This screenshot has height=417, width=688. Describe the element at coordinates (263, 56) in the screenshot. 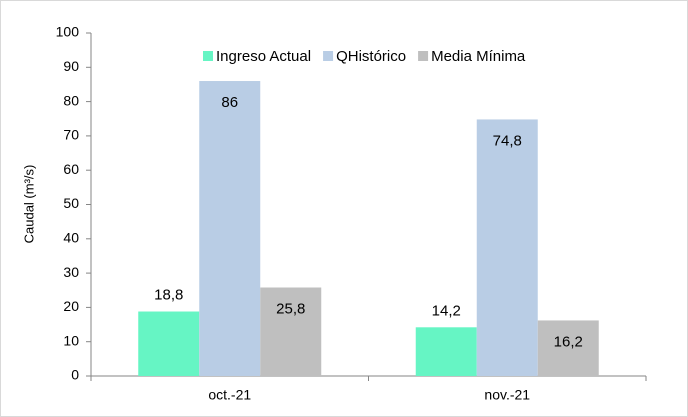

I see `legend-label: Ingreso Actual` at that location.